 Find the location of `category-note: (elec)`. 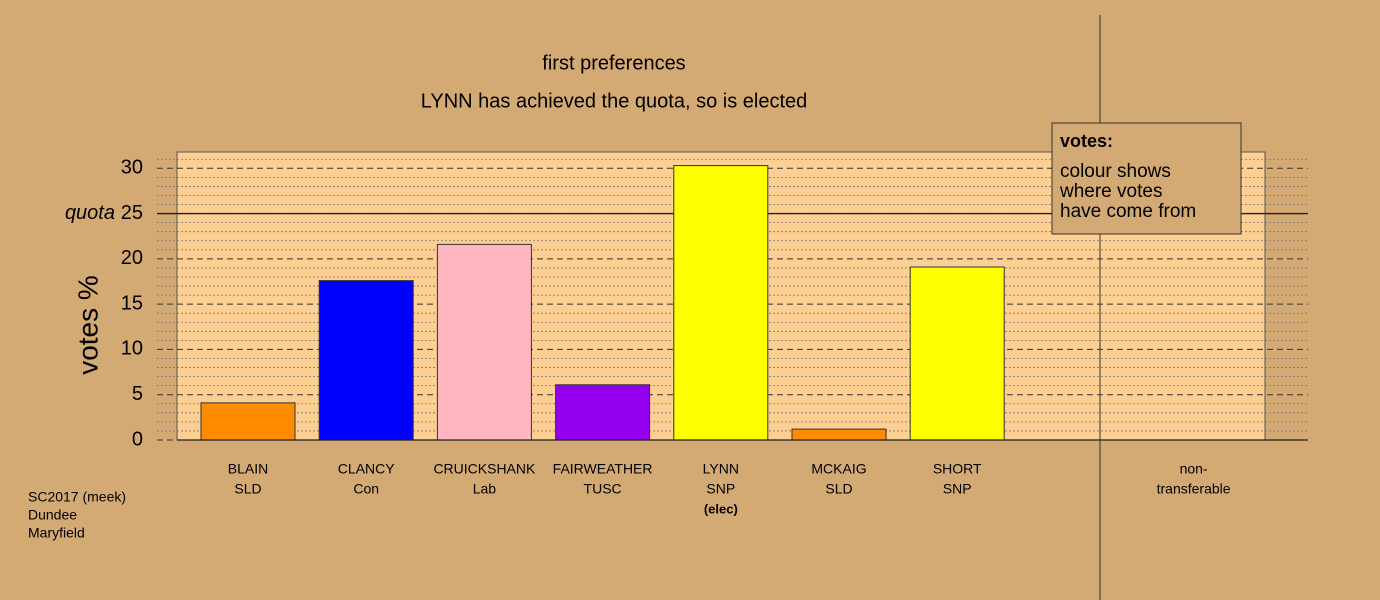

category-note: (elec) is located at coordinates (721, 508).